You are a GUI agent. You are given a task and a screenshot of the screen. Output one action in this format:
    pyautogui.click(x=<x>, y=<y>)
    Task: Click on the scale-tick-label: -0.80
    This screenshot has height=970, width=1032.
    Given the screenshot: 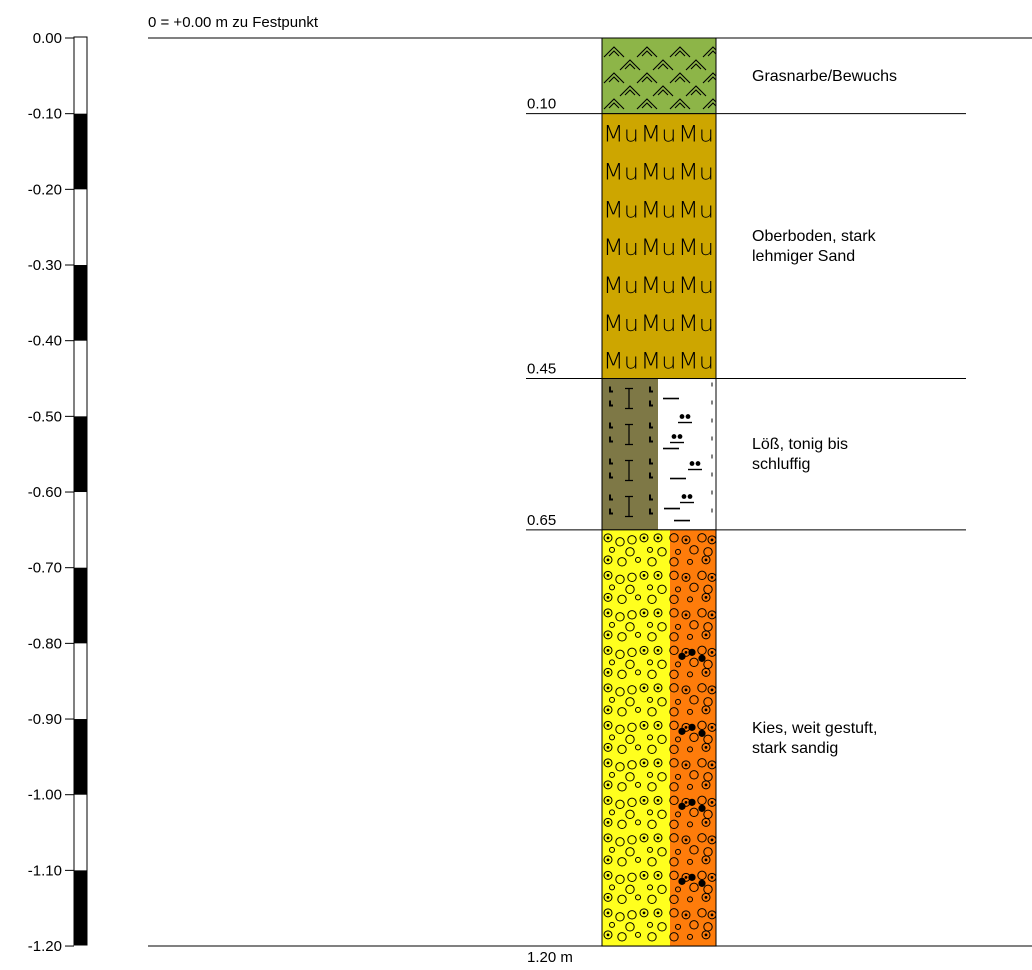 What is the action you would take?
    pyautogui.click(x=45, y=643)
    